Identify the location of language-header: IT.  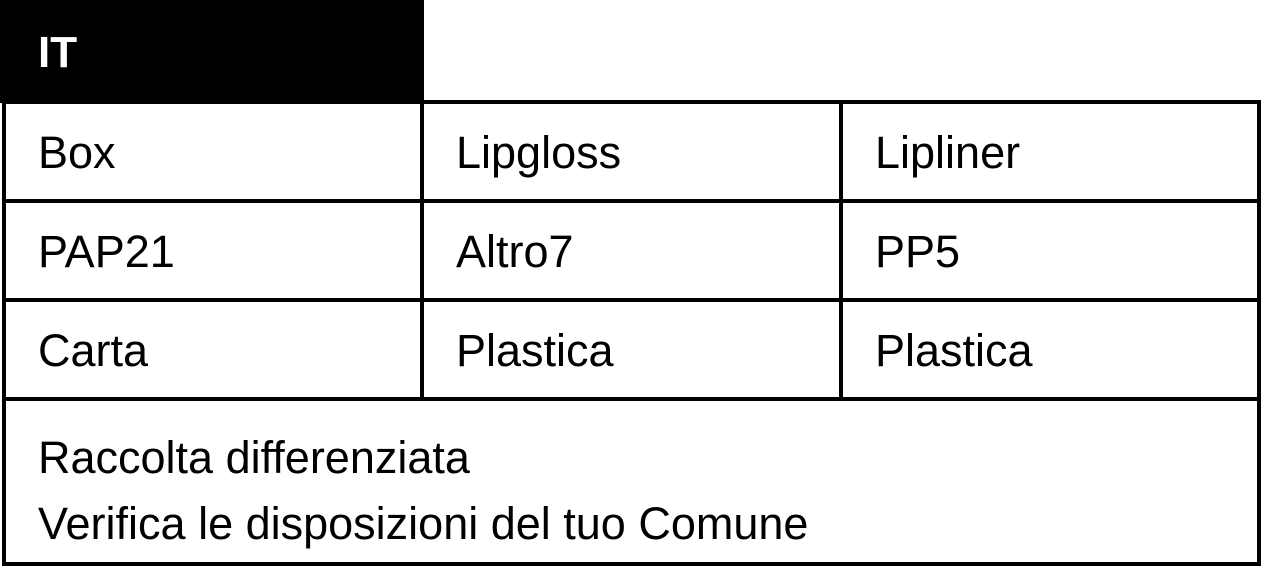
(212, 51).